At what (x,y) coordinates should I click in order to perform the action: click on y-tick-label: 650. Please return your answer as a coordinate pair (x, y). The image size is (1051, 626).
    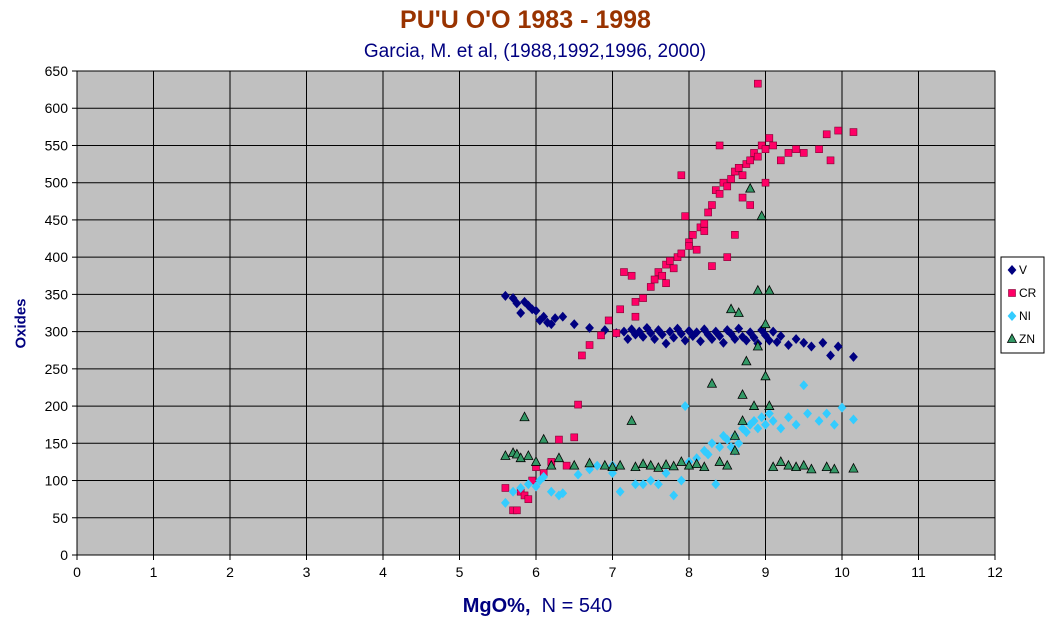
    Looking at the image, I should click on (57, 71).